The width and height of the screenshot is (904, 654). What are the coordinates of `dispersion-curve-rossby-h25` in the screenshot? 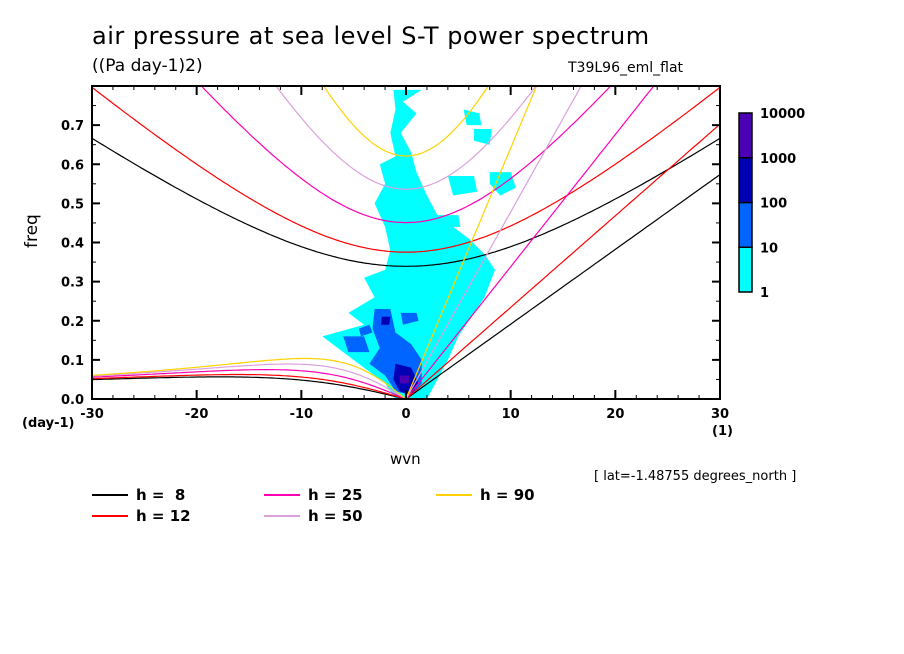 It's located at (249, 384).